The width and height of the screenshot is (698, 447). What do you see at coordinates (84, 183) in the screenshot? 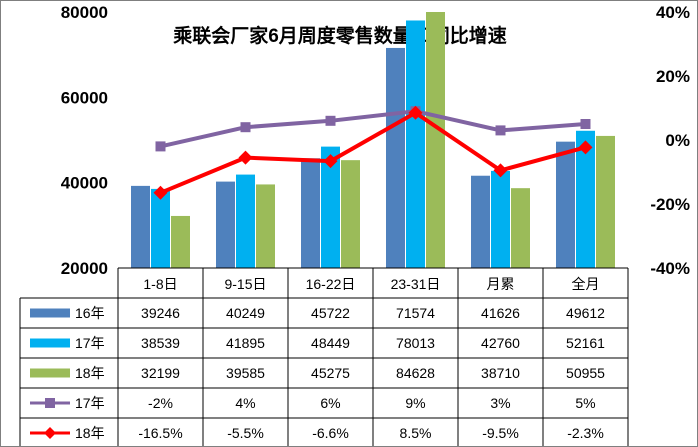
I see `left-tick-label: 40000` at bounding box center [84, 183].